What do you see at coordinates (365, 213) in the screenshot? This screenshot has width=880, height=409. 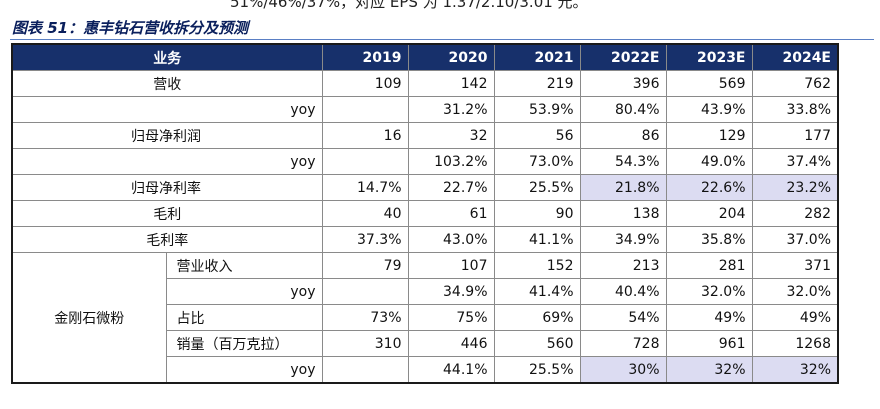 I see `cell: 40` at bounding box center [365, 213].